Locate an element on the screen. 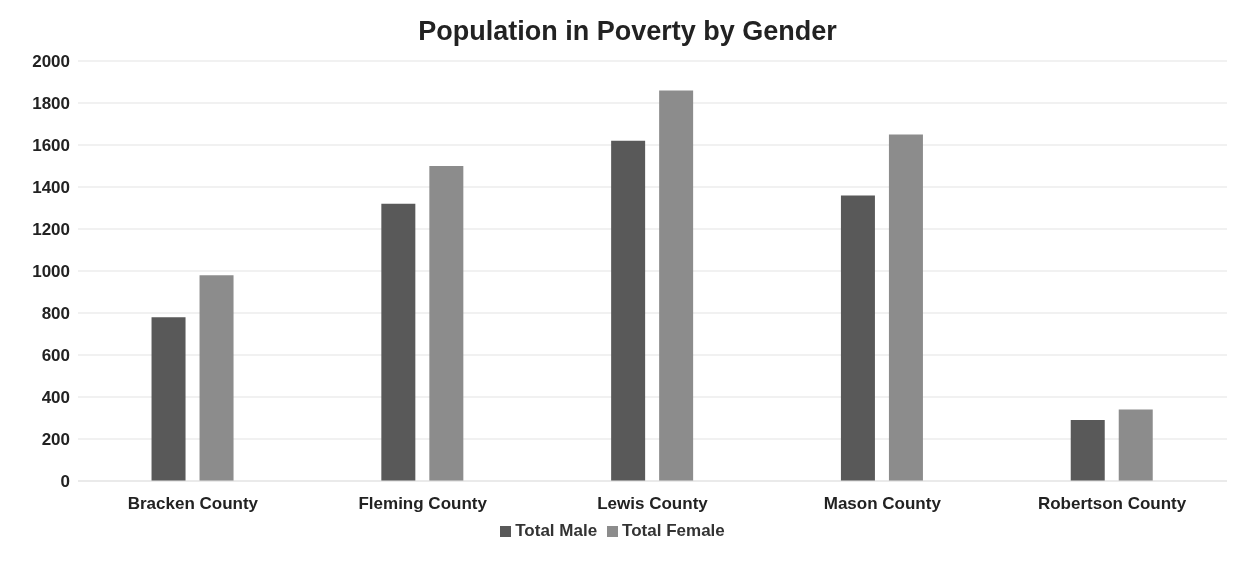 The width and height of the screenshot is (1255, 587). y-tick-label: 800 is located at coordinates (55, 314).